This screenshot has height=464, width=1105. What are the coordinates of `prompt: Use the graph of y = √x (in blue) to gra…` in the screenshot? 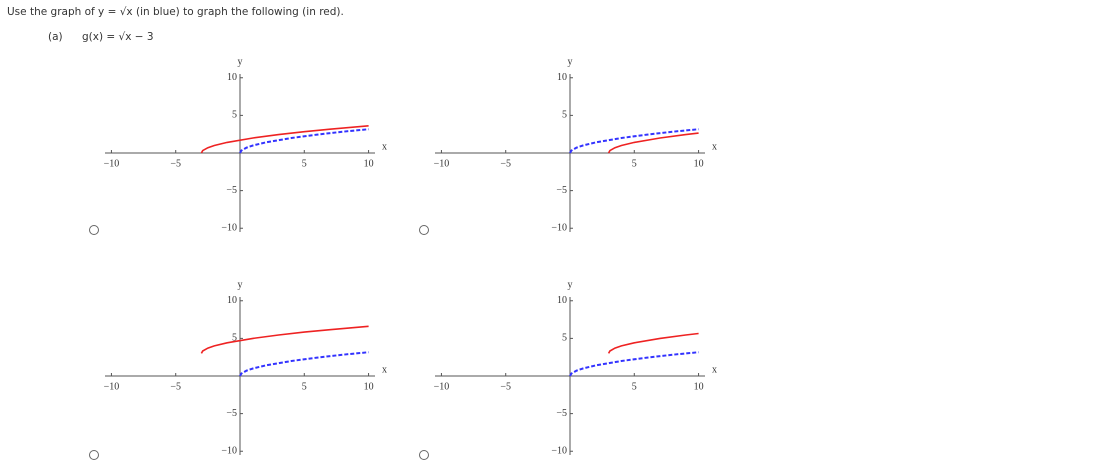 It's located at (175, 12).